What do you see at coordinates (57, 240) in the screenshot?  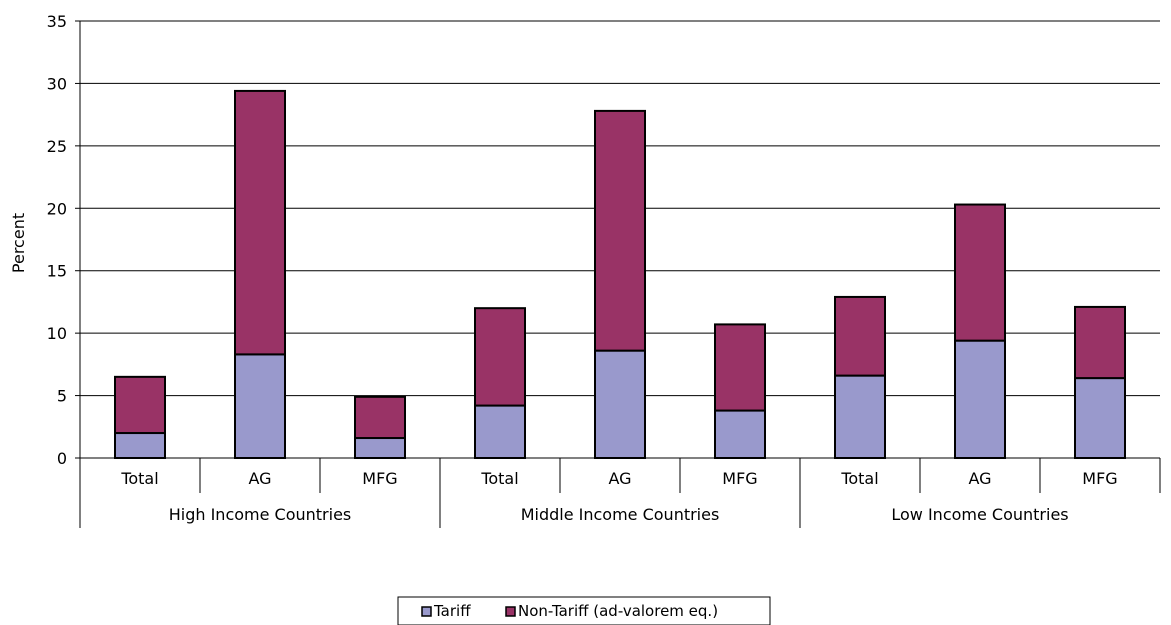 I see `y-tick-labels: 0 5 10 15 20 25 30 35` at bounding box center [57, 240].